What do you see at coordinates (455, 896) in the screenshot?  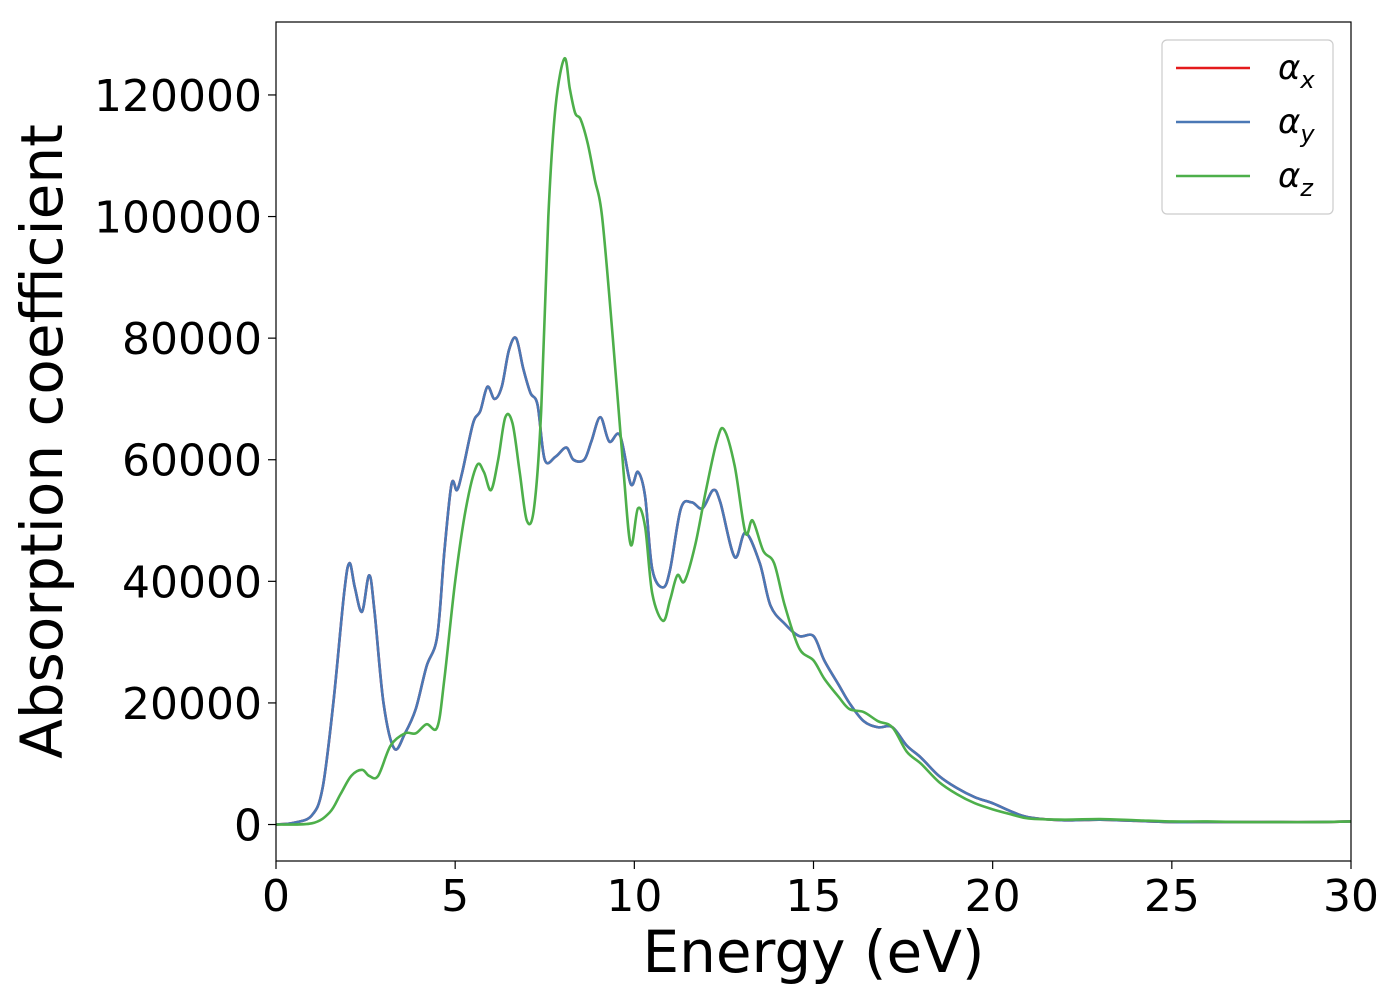 I see `x-tick-label: 5` at bounding box center [455, 896].